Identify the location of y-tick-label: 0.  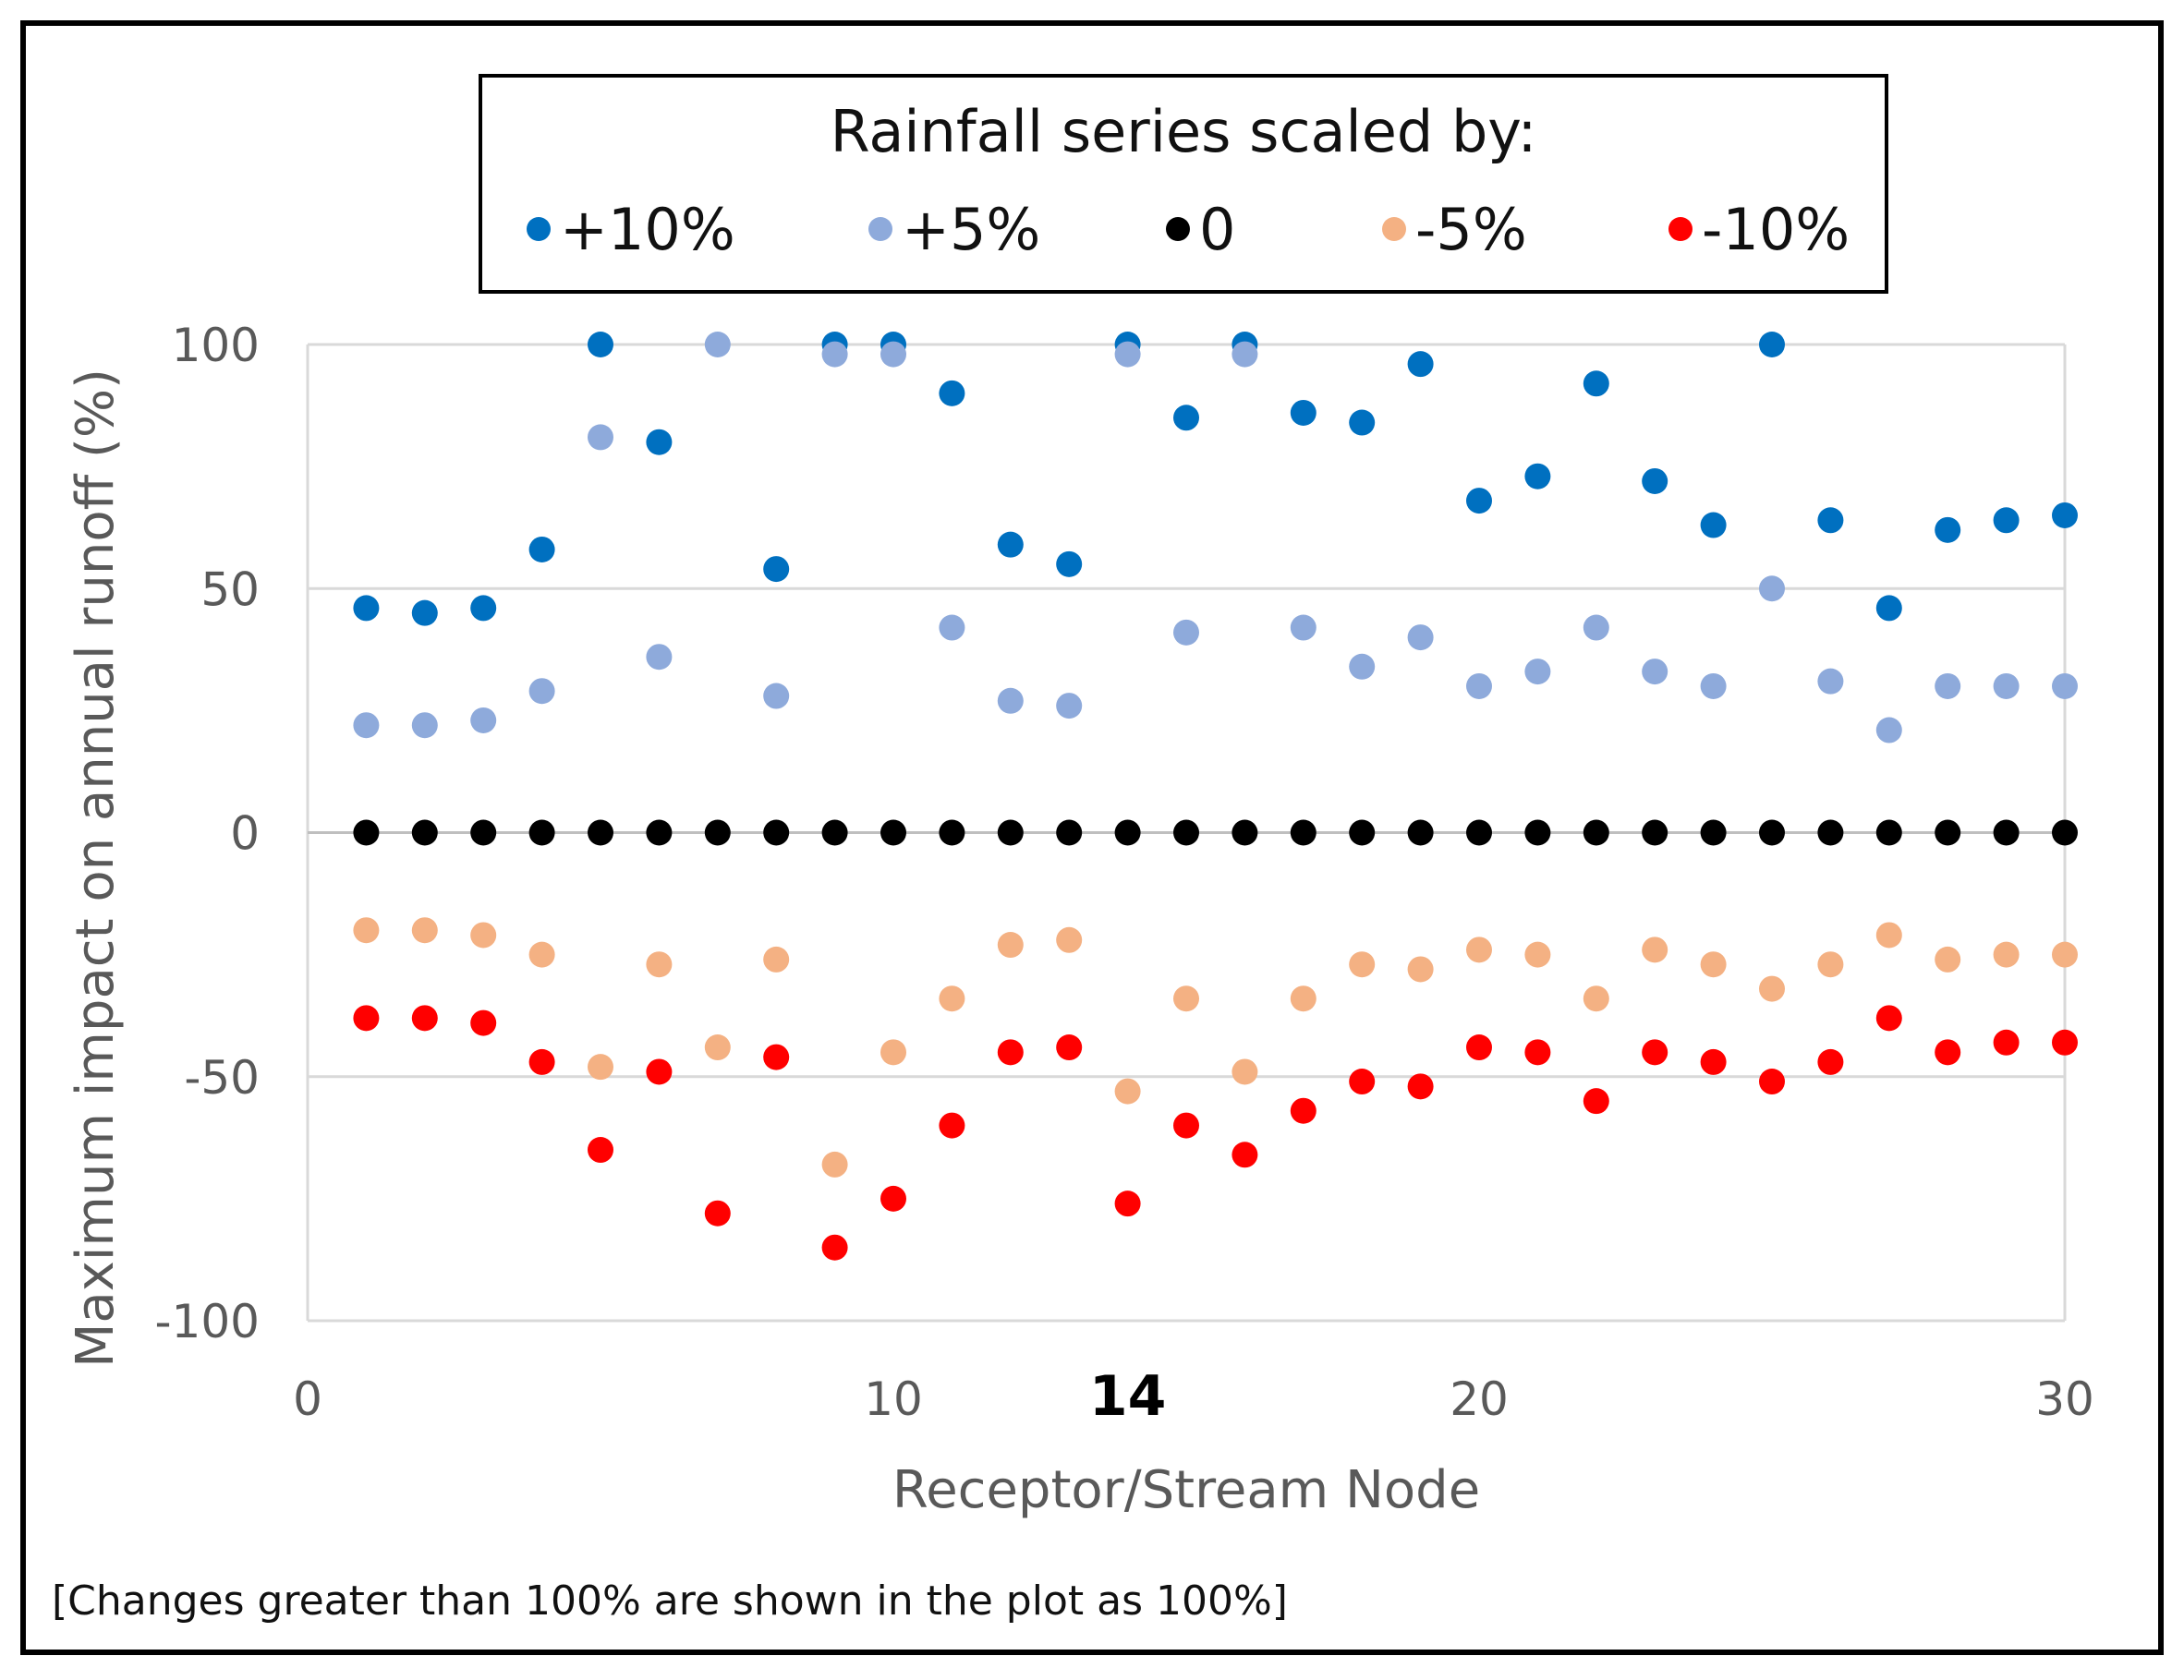
(245, 834).